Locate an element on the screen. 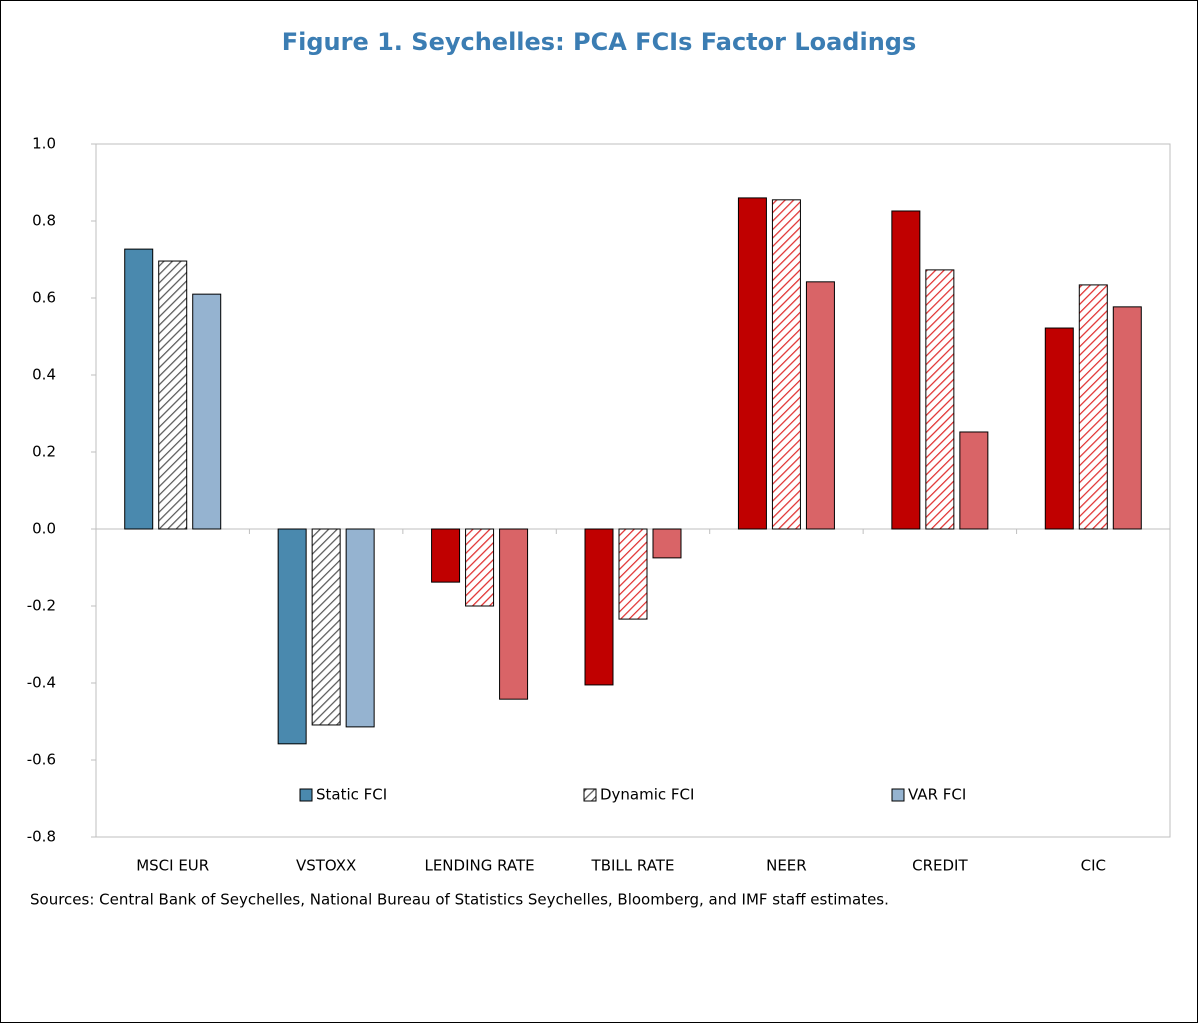 The image size is (1198, 1023). x-tick-label: CREDIT is located at coordinates (940, 866).